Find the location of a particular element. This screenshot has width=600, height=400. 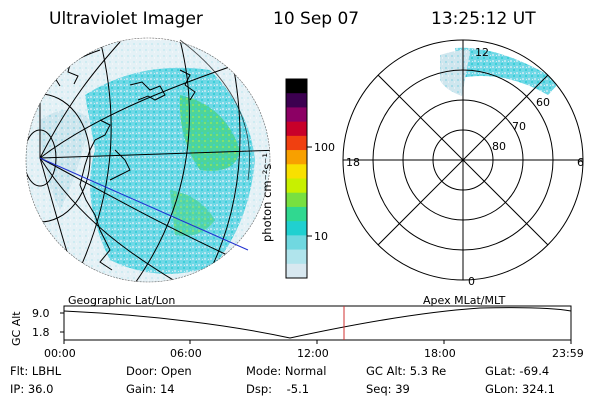

timeline-frame is located at coordinates (317, 323).